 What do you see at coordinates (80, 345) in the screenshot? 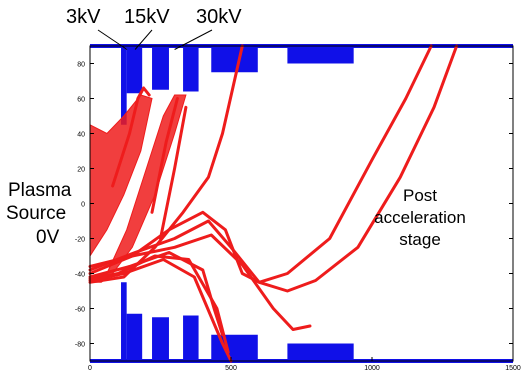
I see `y-tick-label: -80` at bounding box center [80, 345].